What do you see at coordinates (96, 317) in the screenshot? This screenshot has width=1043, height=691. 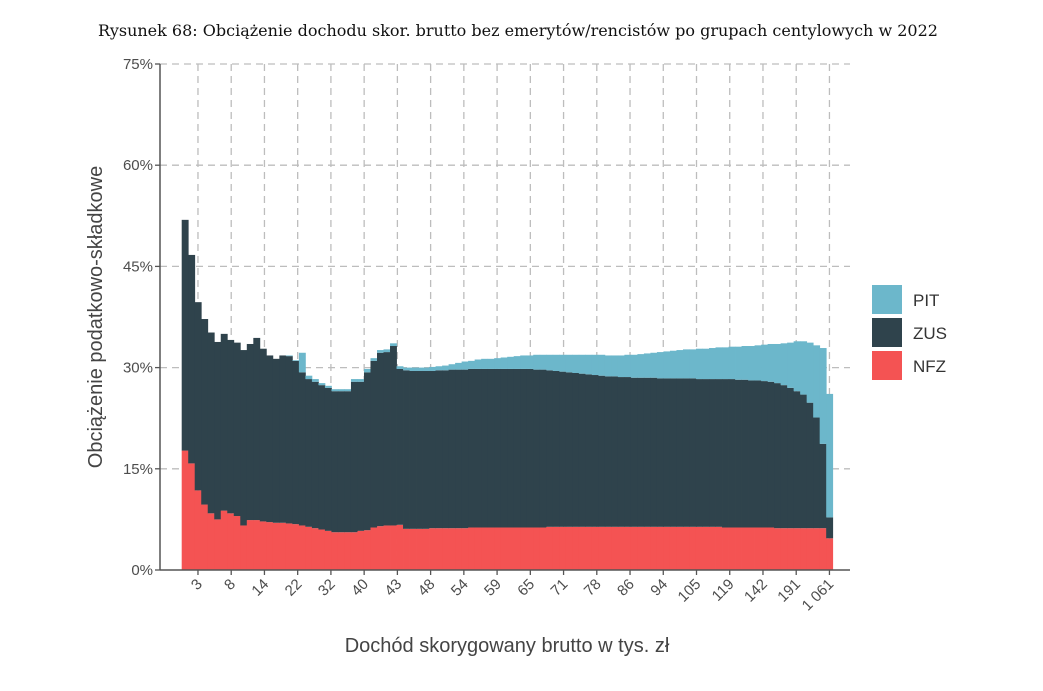 I see `y-axis-title: Obciążenie podatkowo-składkowe` at bounding box center [96, 317].